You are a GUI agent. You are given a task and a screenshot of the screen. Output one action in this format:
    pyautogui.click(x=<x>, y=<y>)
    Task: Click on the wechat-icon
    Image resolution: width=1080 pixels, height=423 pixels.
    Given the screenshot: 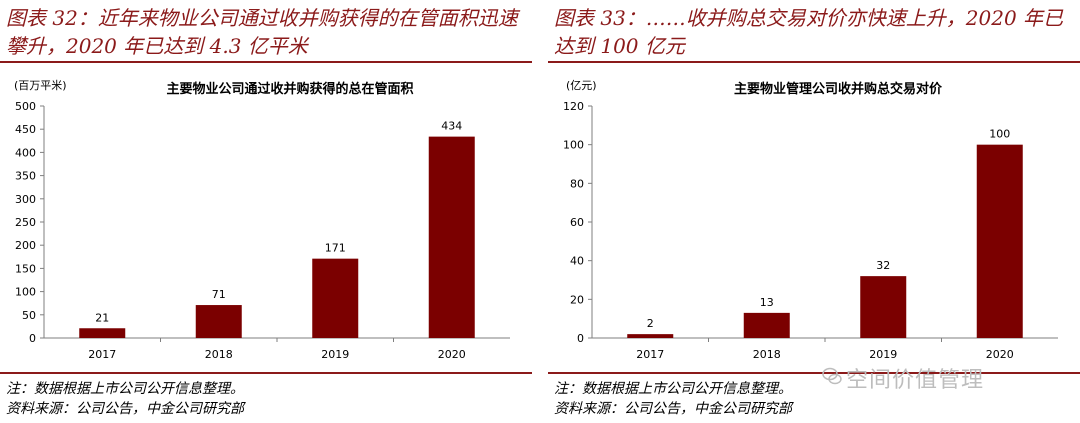 What is the action you would take?
    pyautogui.click(x=832, y=376)
    